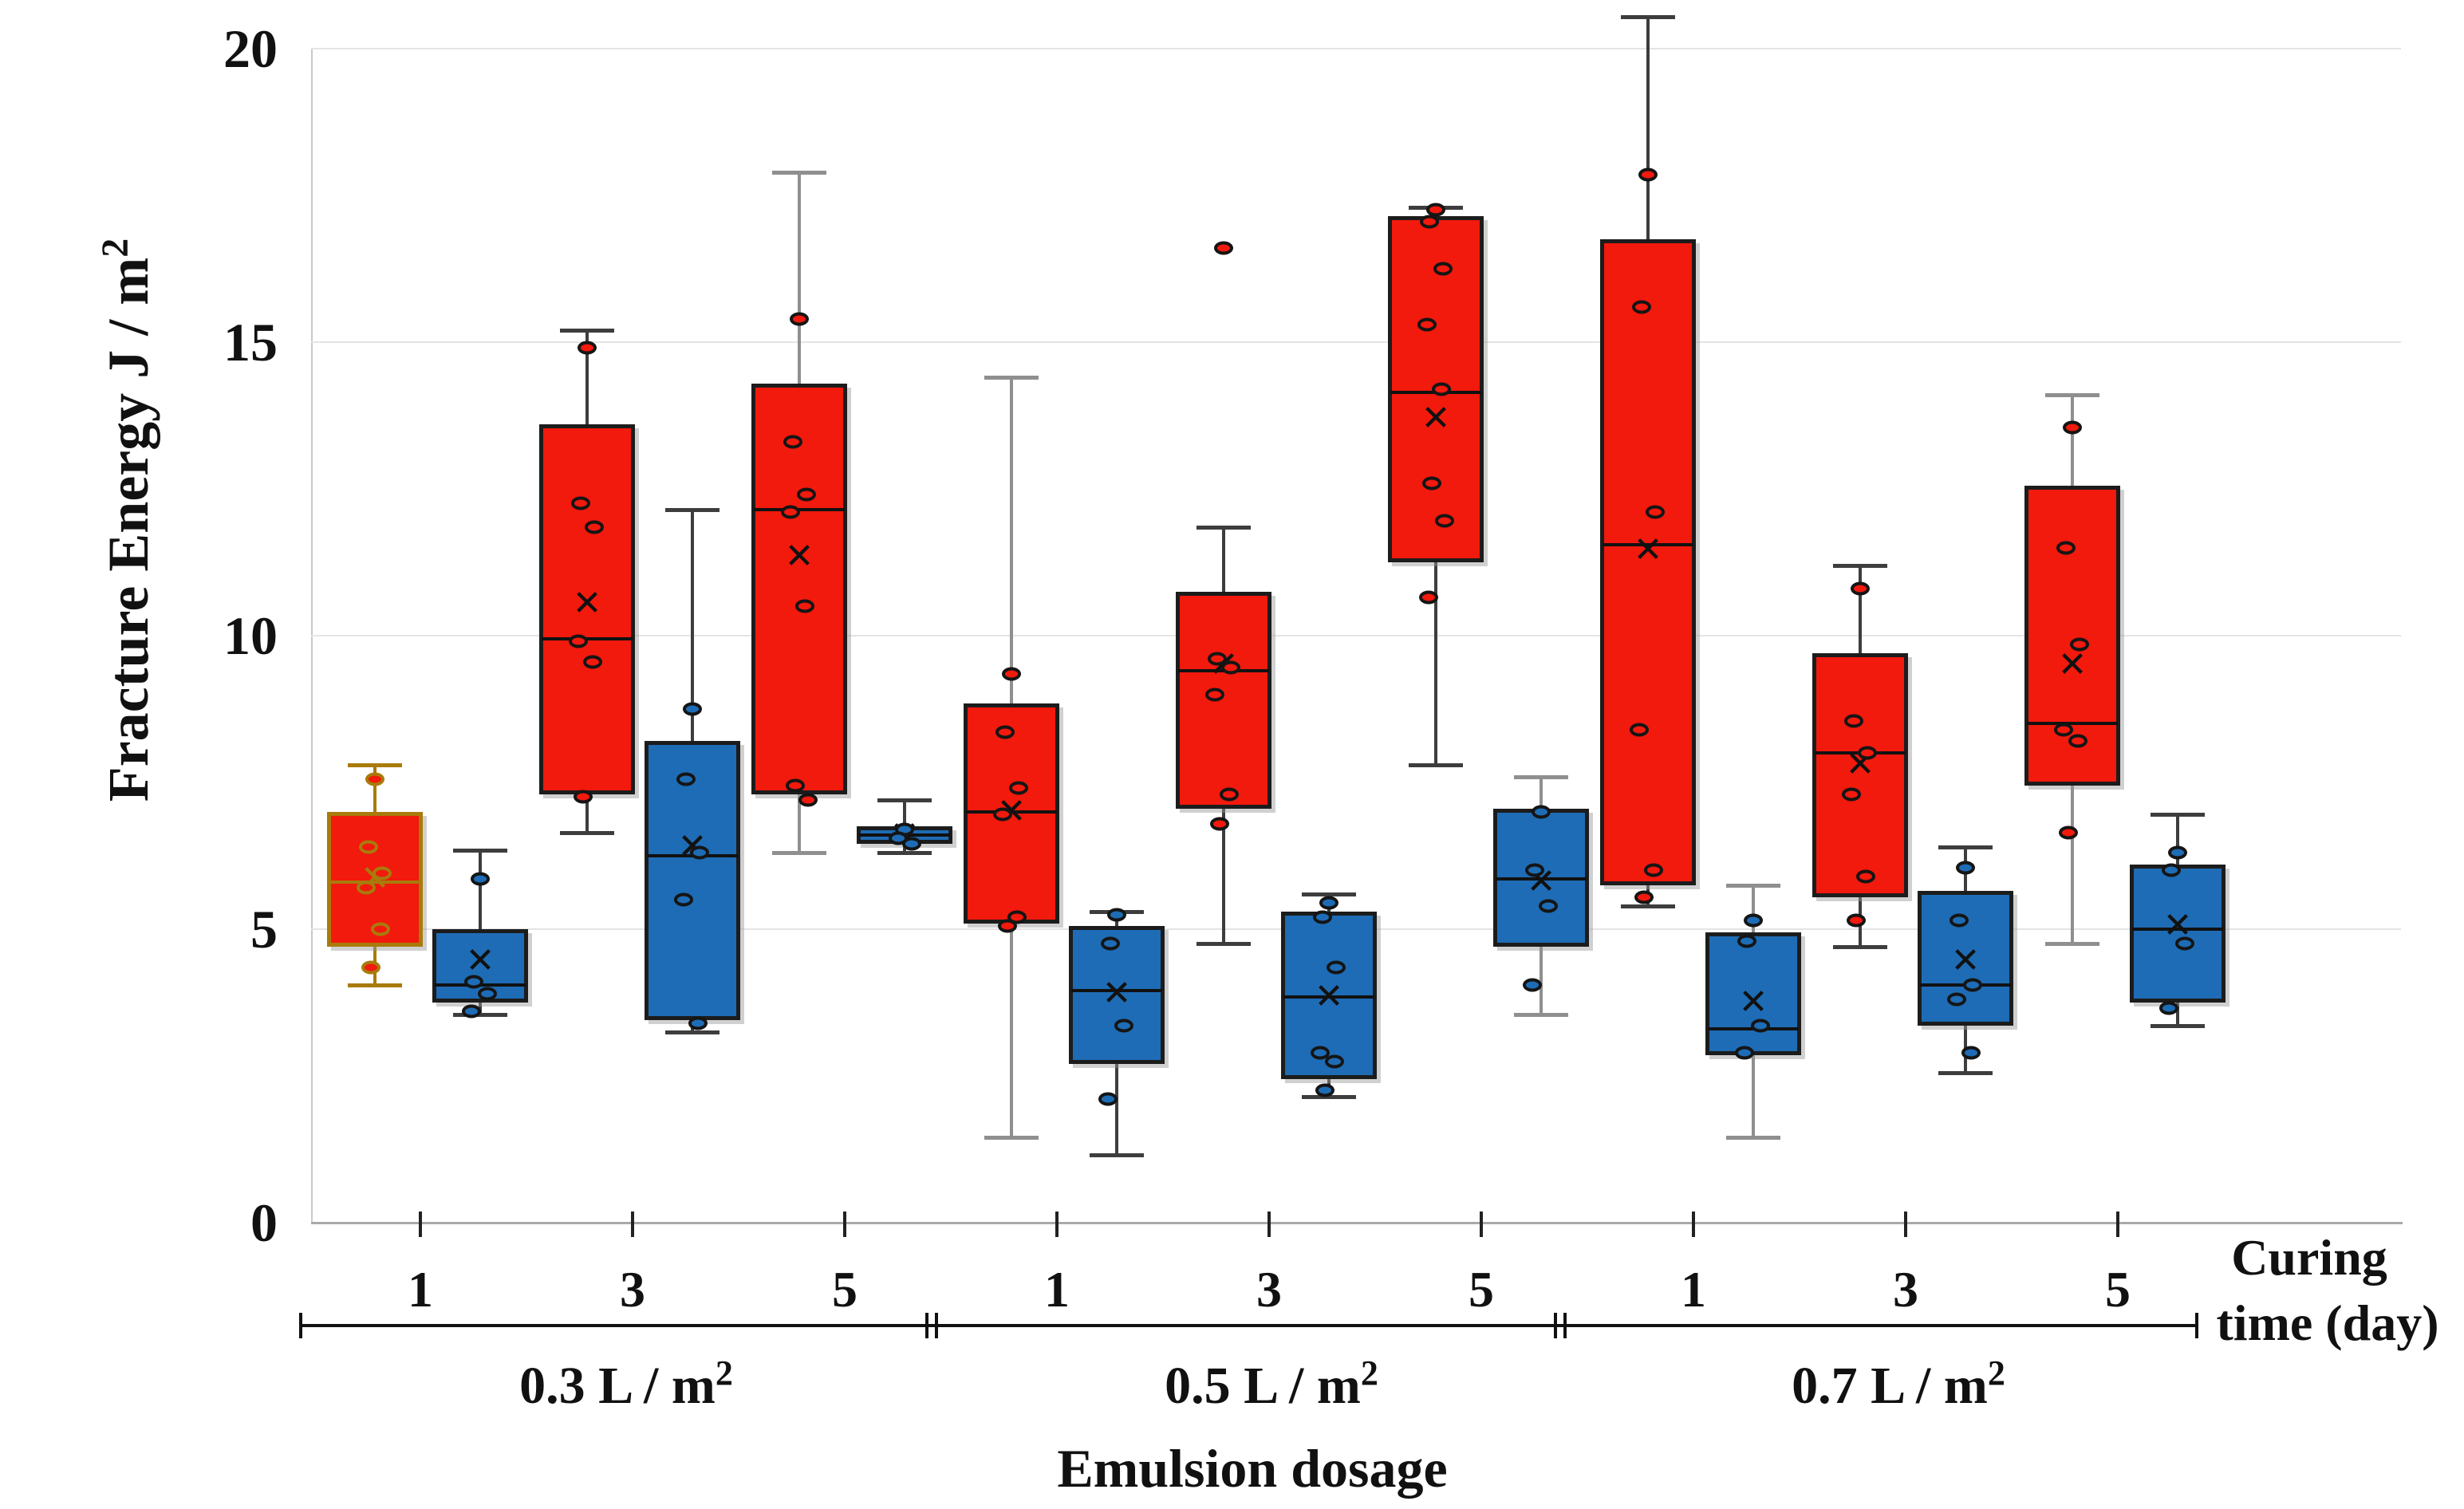 Image resolution: width=2464 pixels, height=1509 pixels. I want to click on curing-time-label-line2: time (day), so click(2327, 1322).